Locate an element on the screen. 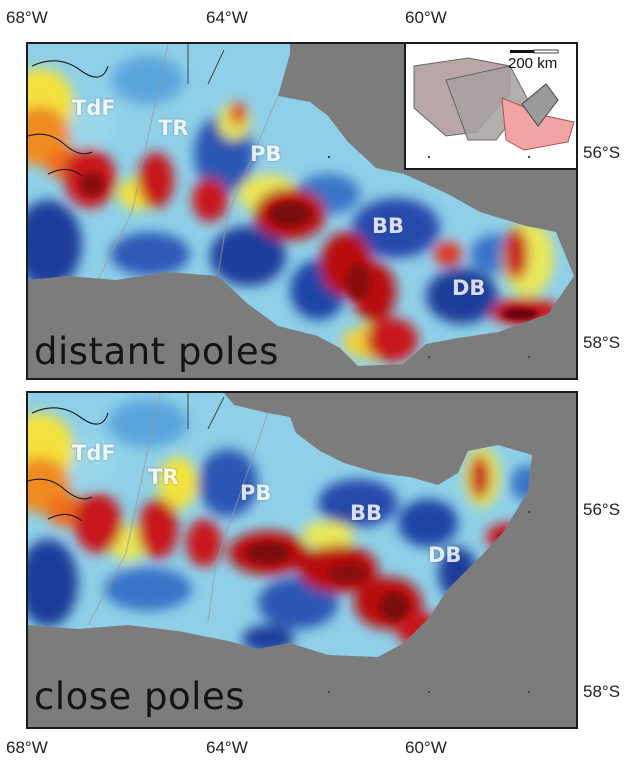 The width and height of the screenshot is (635, 766). lat-label-58s-top: 58°S is located at coordinates (602, 342).